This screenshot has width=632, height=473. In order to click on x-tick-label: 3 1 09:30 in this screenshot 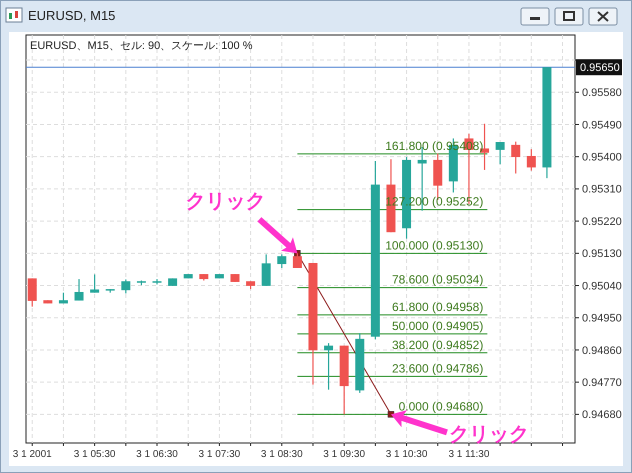, I will do `click(344, 454)`.